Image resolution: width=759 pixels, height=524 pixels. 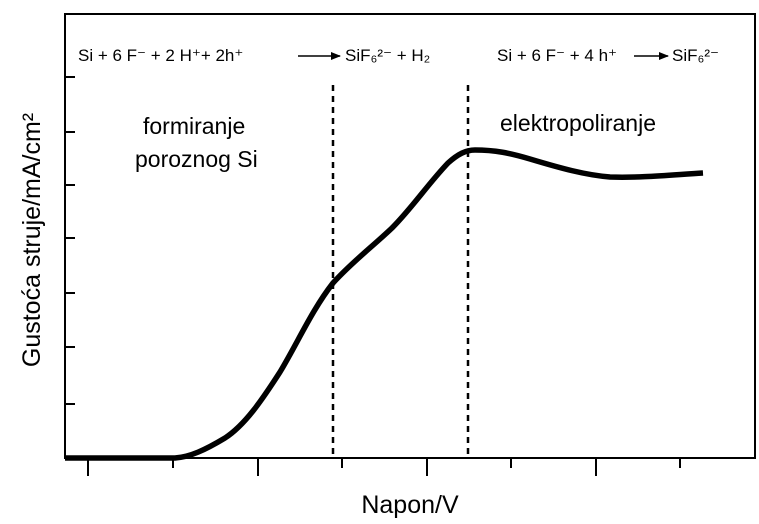 What do you see at coordinates (578, 123) in the screenshot?
I see `region-label: elektropoliranje` at bounding box center [578, 123].